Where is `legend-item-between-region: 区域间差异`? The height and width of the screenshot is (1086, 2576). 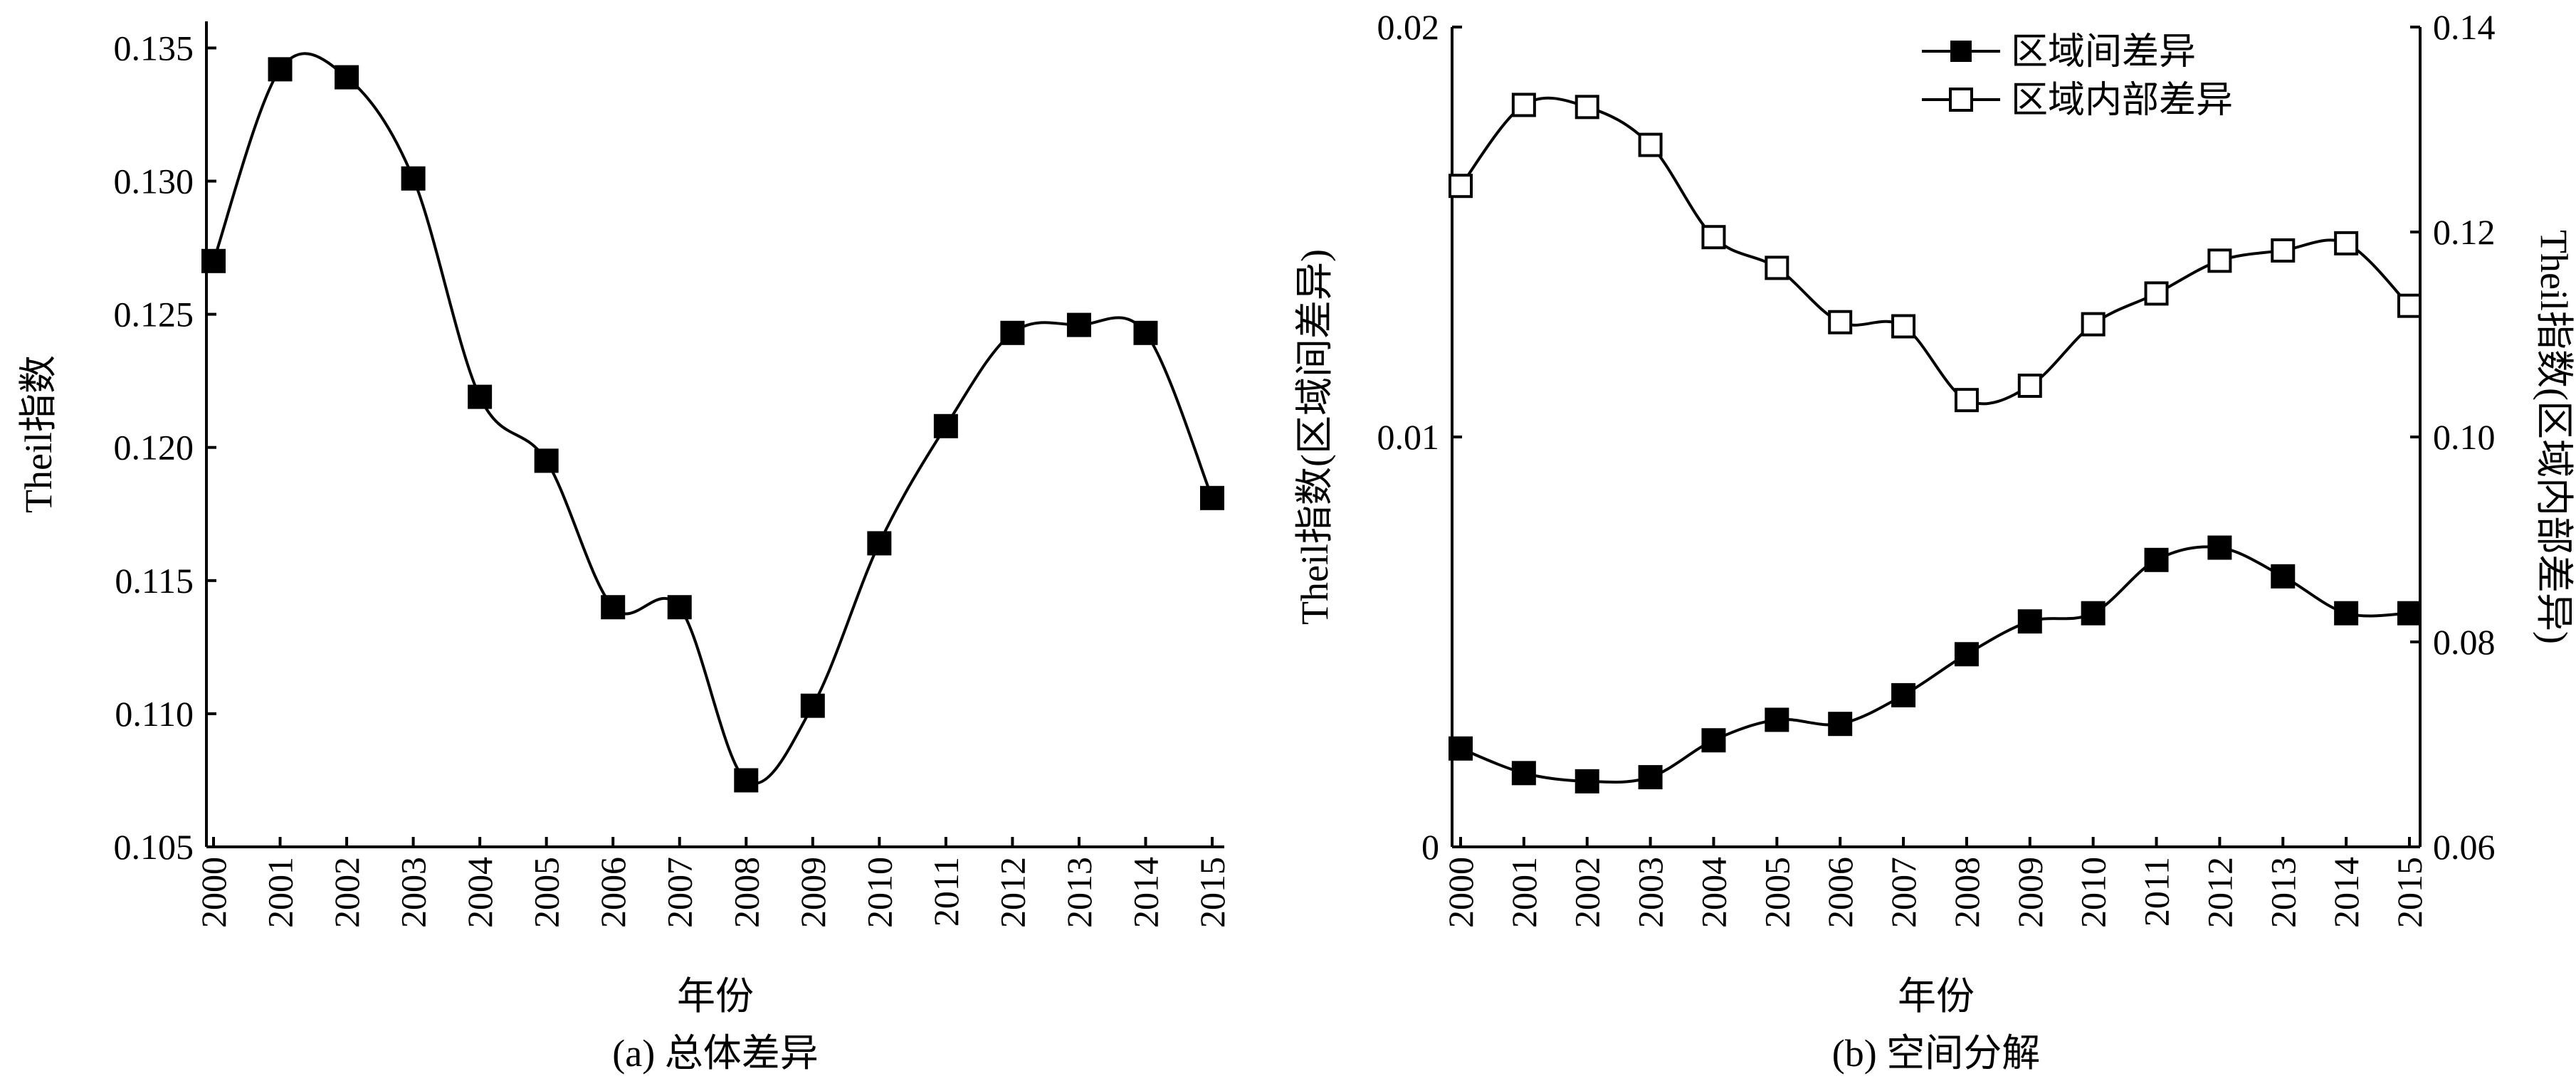 legend-item-between-region: 区域间差异 is located at coordinates (2059, 52).